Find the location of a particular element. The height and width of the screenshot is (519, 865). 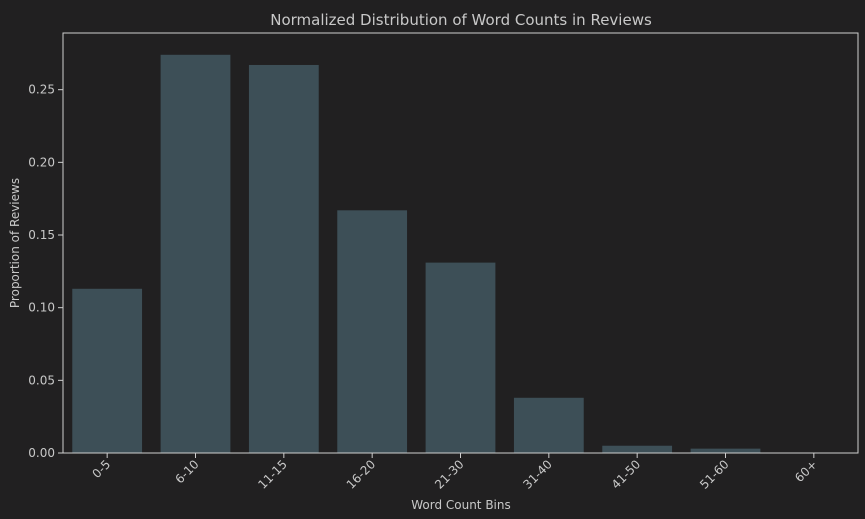

y-tick-label: 0.00 is located at coordinates (41, 453).